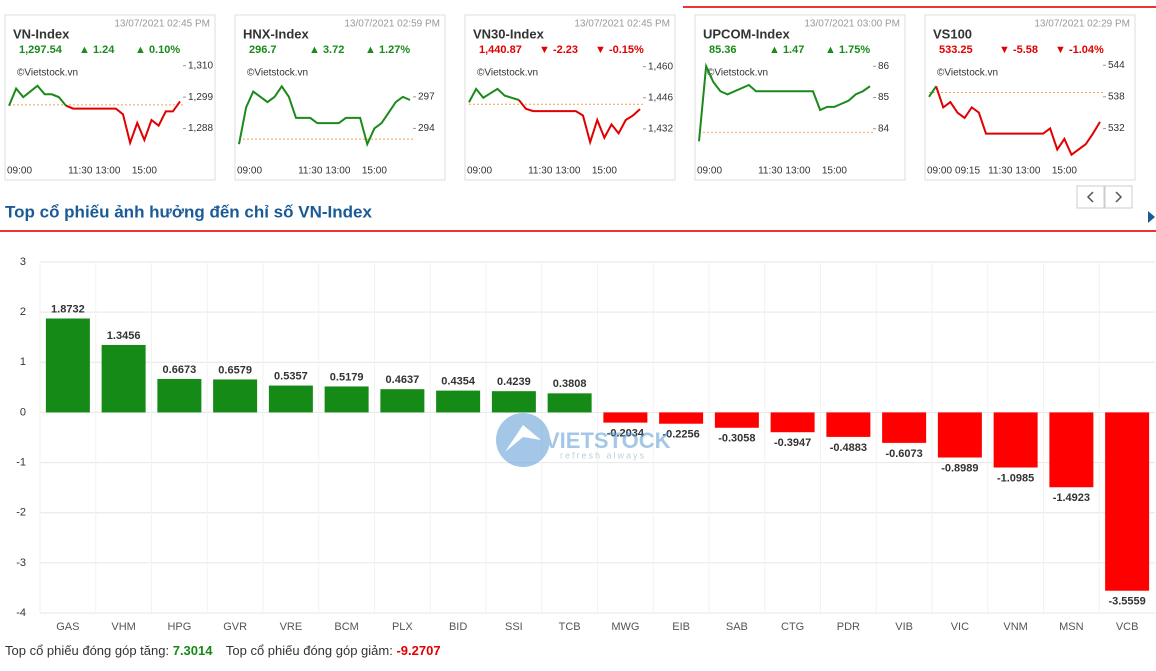 This screenshot has width=1156, height=671. Describe the element at coordinates (723, 50) in the screenshot. I see `index-value: 85.36` at that location.